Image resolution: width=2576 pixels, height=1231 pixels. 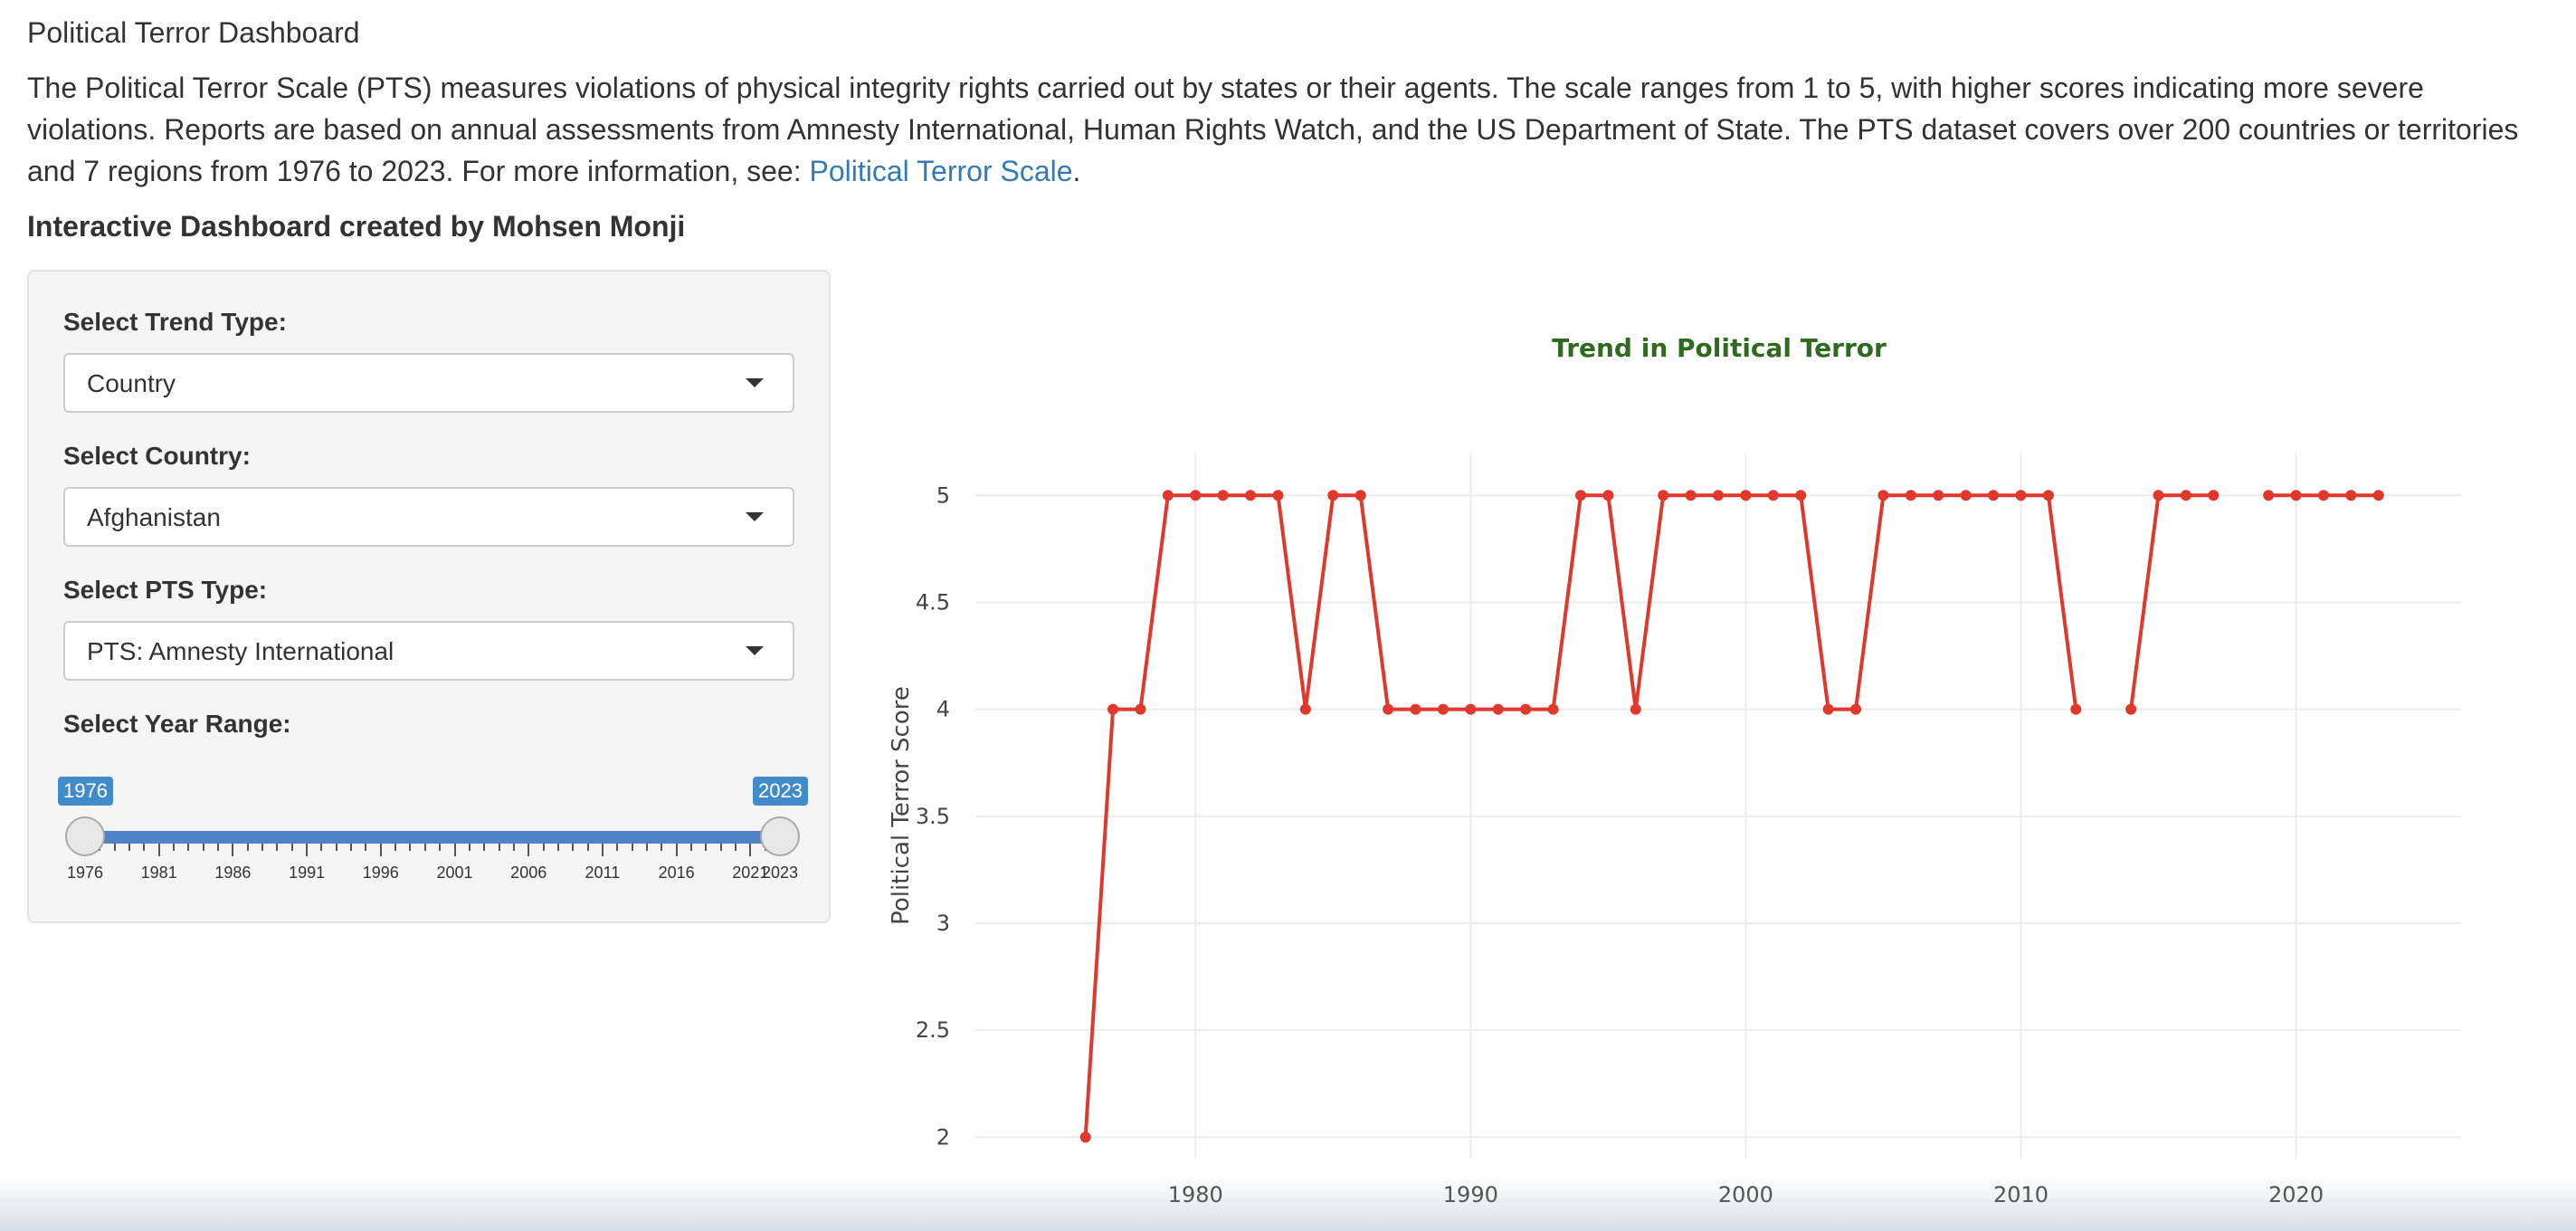 I want to click on x-tick-label: 1990, so click(x=1470, y=1194).